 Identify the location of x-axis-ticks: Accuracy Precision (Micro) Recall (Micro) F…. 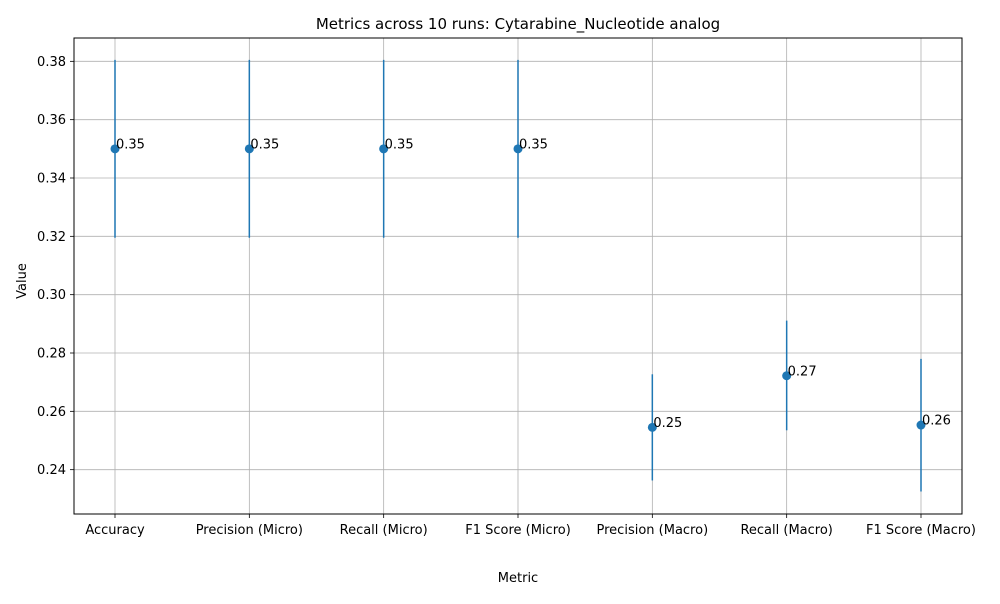
(530, 526).